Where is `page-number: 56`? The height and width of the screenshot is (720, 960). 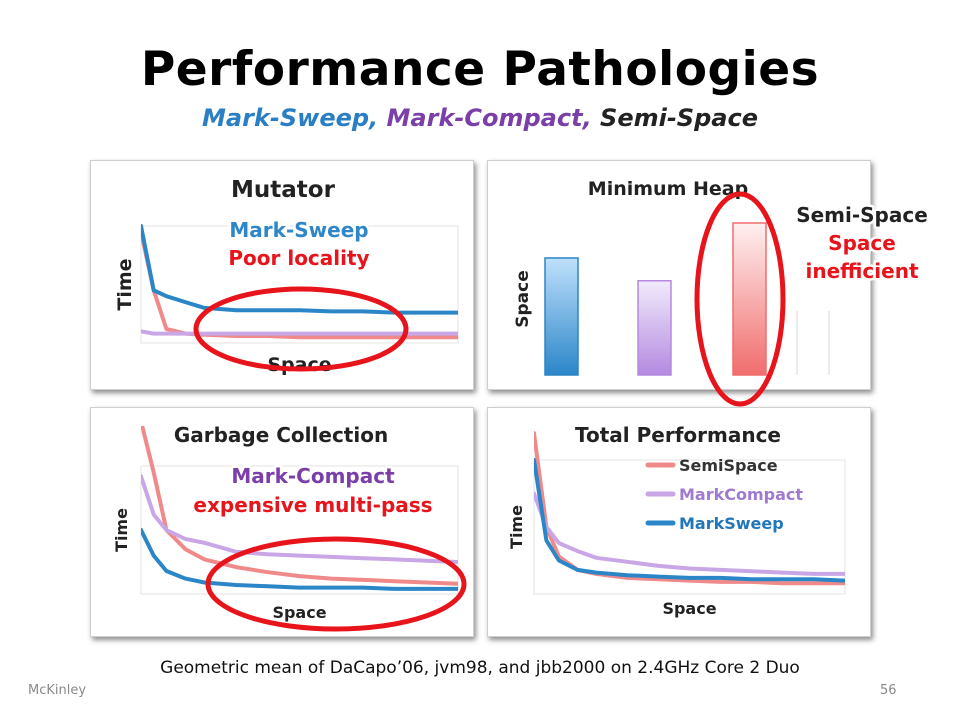
page-number: 56 is located at coordinates (888, 690).